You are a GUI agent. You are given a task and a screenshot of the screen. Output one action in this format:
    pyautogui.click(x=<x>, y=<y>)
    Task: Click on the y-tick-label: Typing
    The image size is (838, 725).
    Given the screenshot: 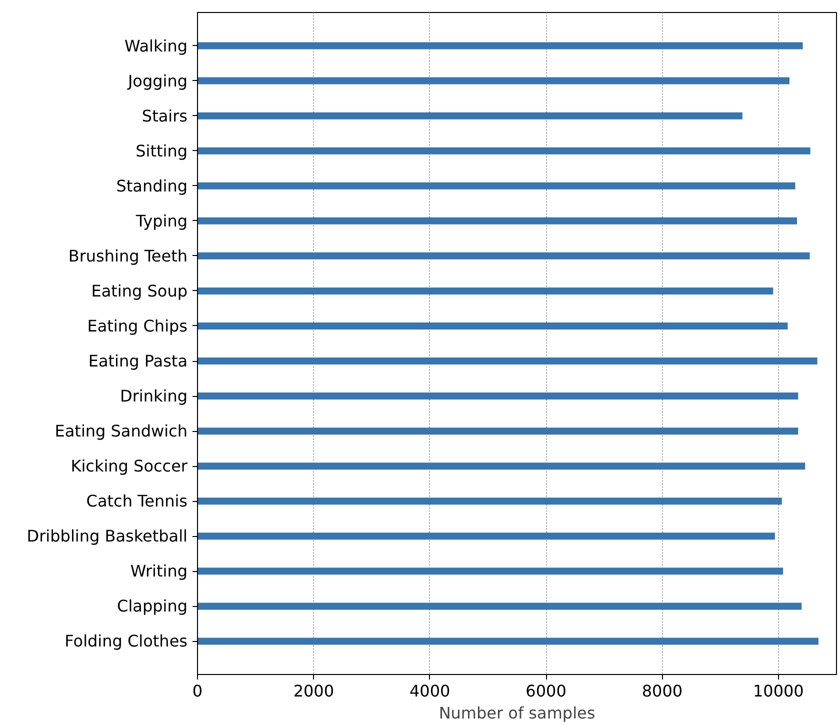 What is the action you would take?
    pyautogui.click(x=161, y=220)
    